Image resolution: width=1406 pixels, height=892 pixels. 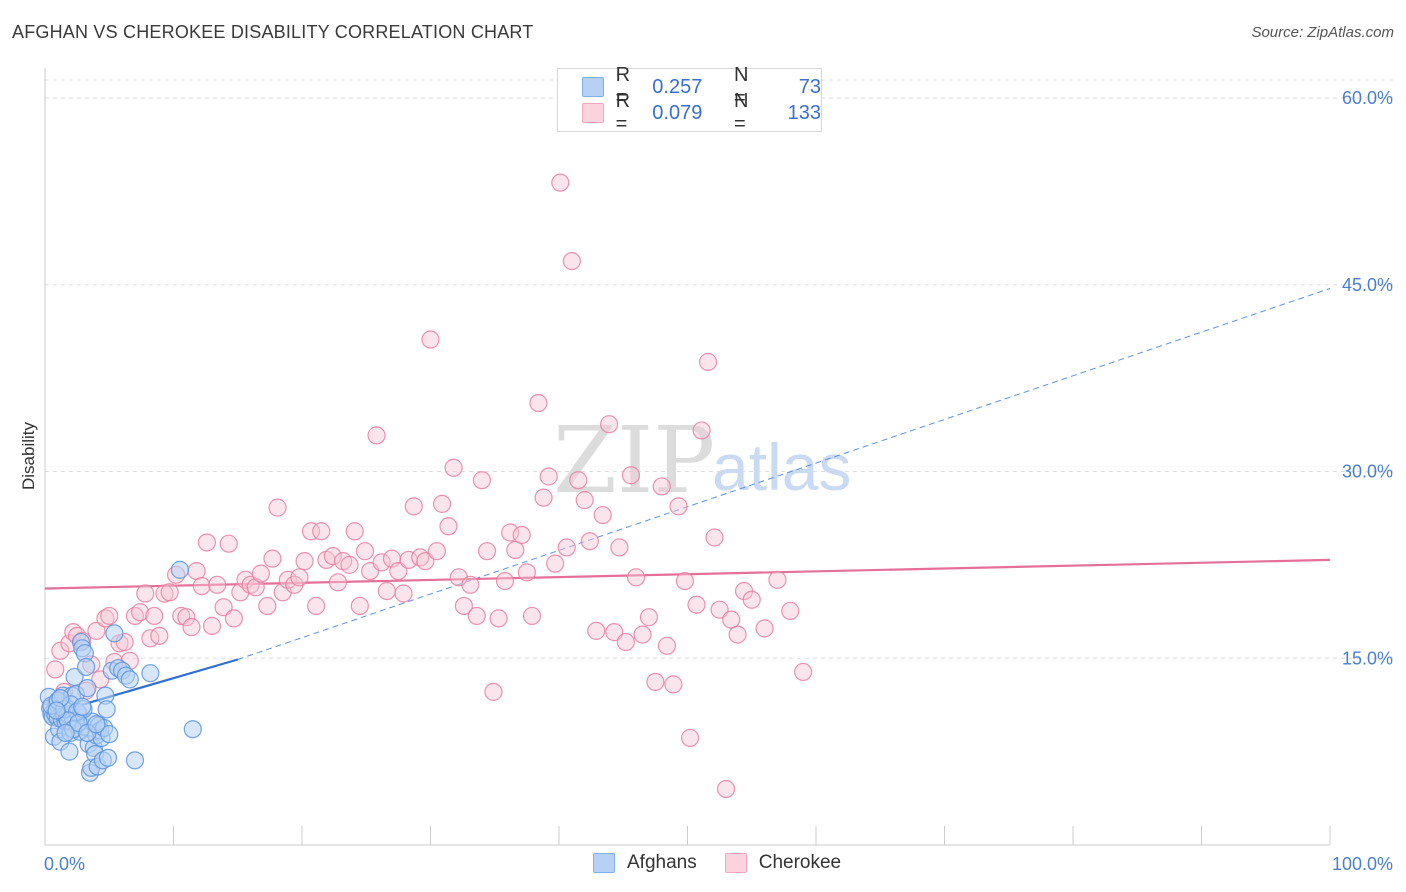 I want to click on watermark: ZIP atlas, so click(x=702, y=460).